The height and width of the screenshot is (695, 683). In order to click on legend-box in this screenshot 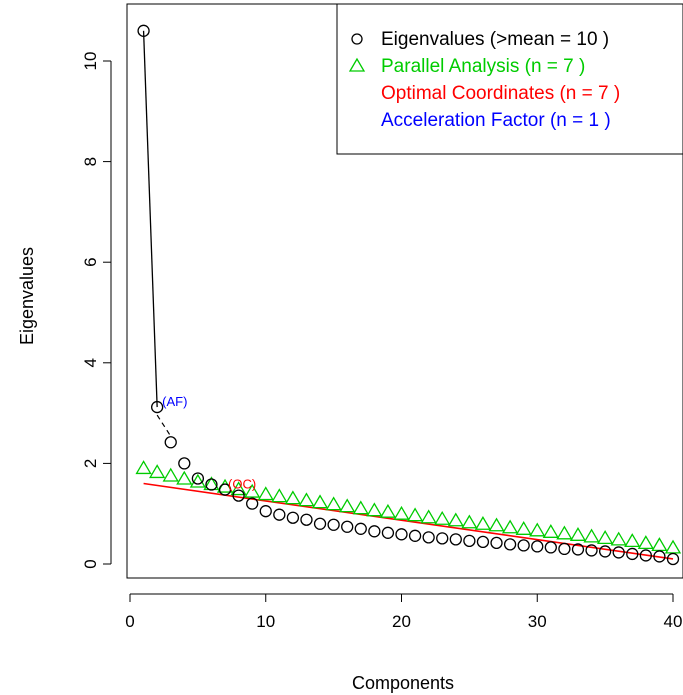, I will do `click(509, 79)`.